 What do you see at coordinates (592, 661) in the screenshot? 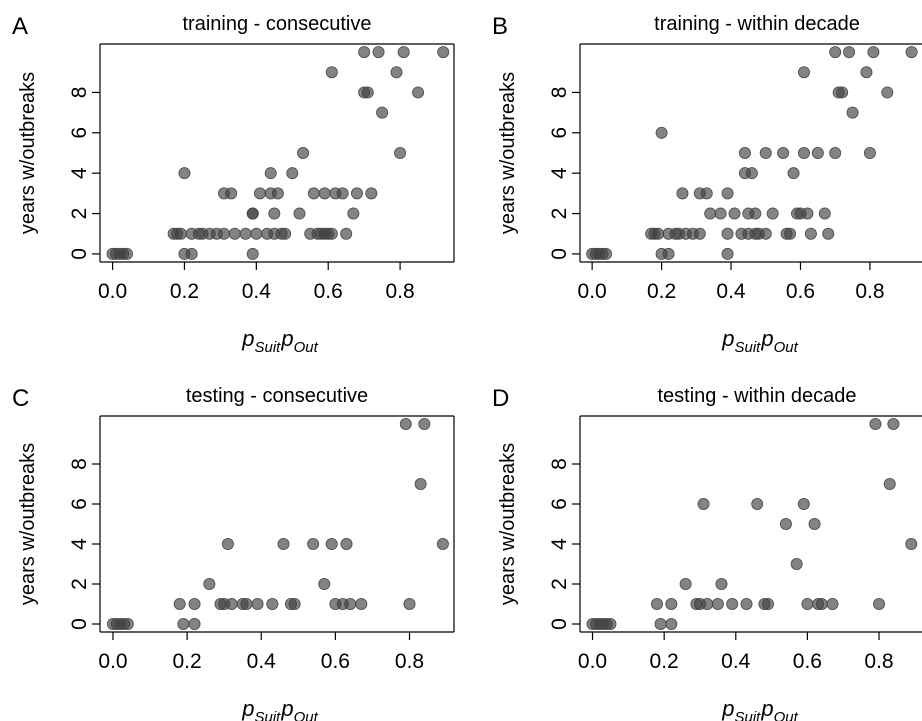
I see `x-tick-label: 0.0` at bounding box center [592, 661].